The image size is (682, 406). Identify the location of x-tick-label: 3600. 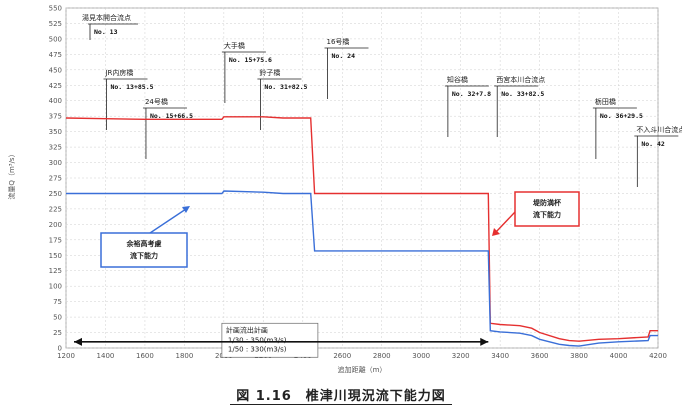
(540, 356).